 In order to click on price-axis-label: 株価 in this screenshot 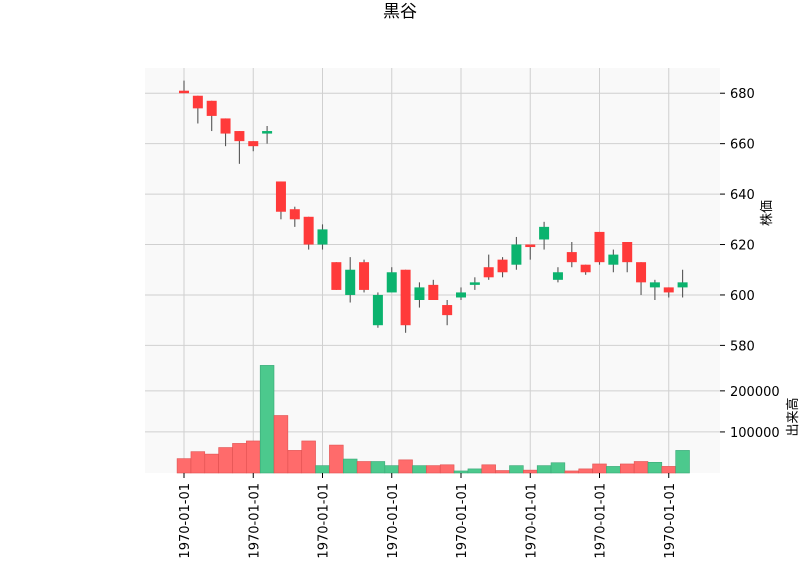, I will do `click(767, 213)`.